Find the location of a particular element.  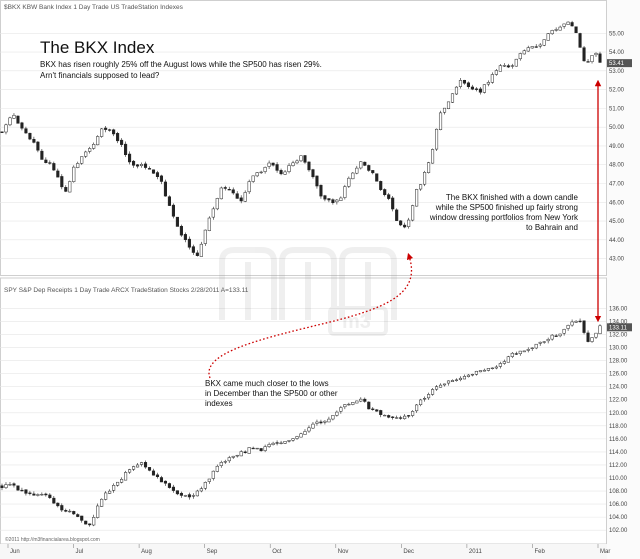

x-tick-label: Sep is located at coordinates (212, 552).